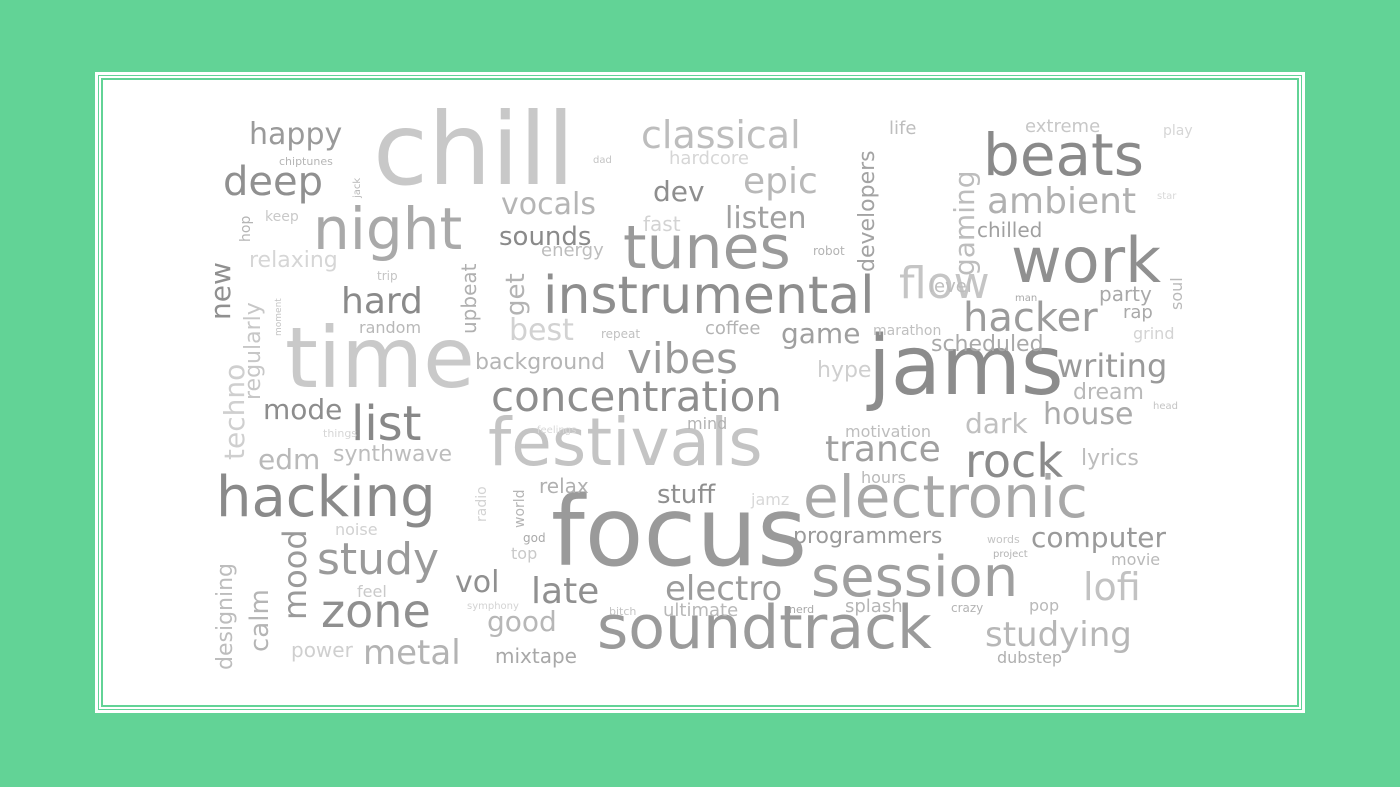  I want to click on word: grind, so click(1154, 333).